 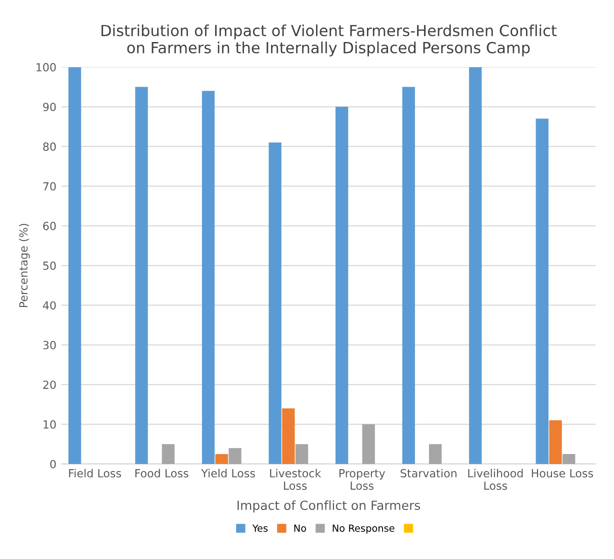 What do you see at coordinates (49, 345) in the screenshot?
I see `y-tick-label: 30` at bounding box center [49, 345].